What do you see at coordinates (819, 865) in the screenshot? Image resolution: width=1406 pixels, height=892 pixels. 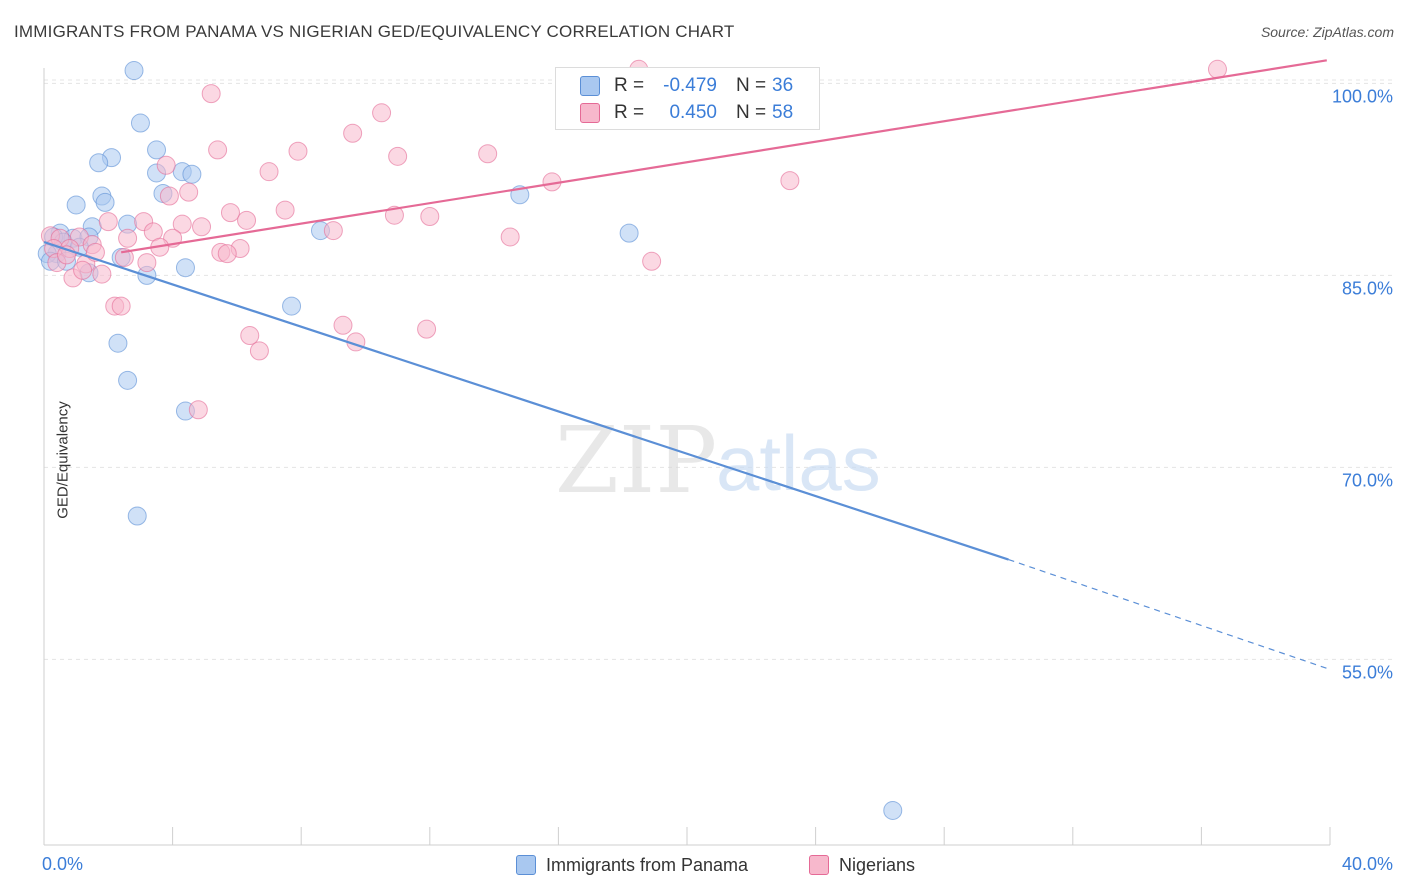 I see `legend-swatch-nigerians` at bounding box center [819, 865].